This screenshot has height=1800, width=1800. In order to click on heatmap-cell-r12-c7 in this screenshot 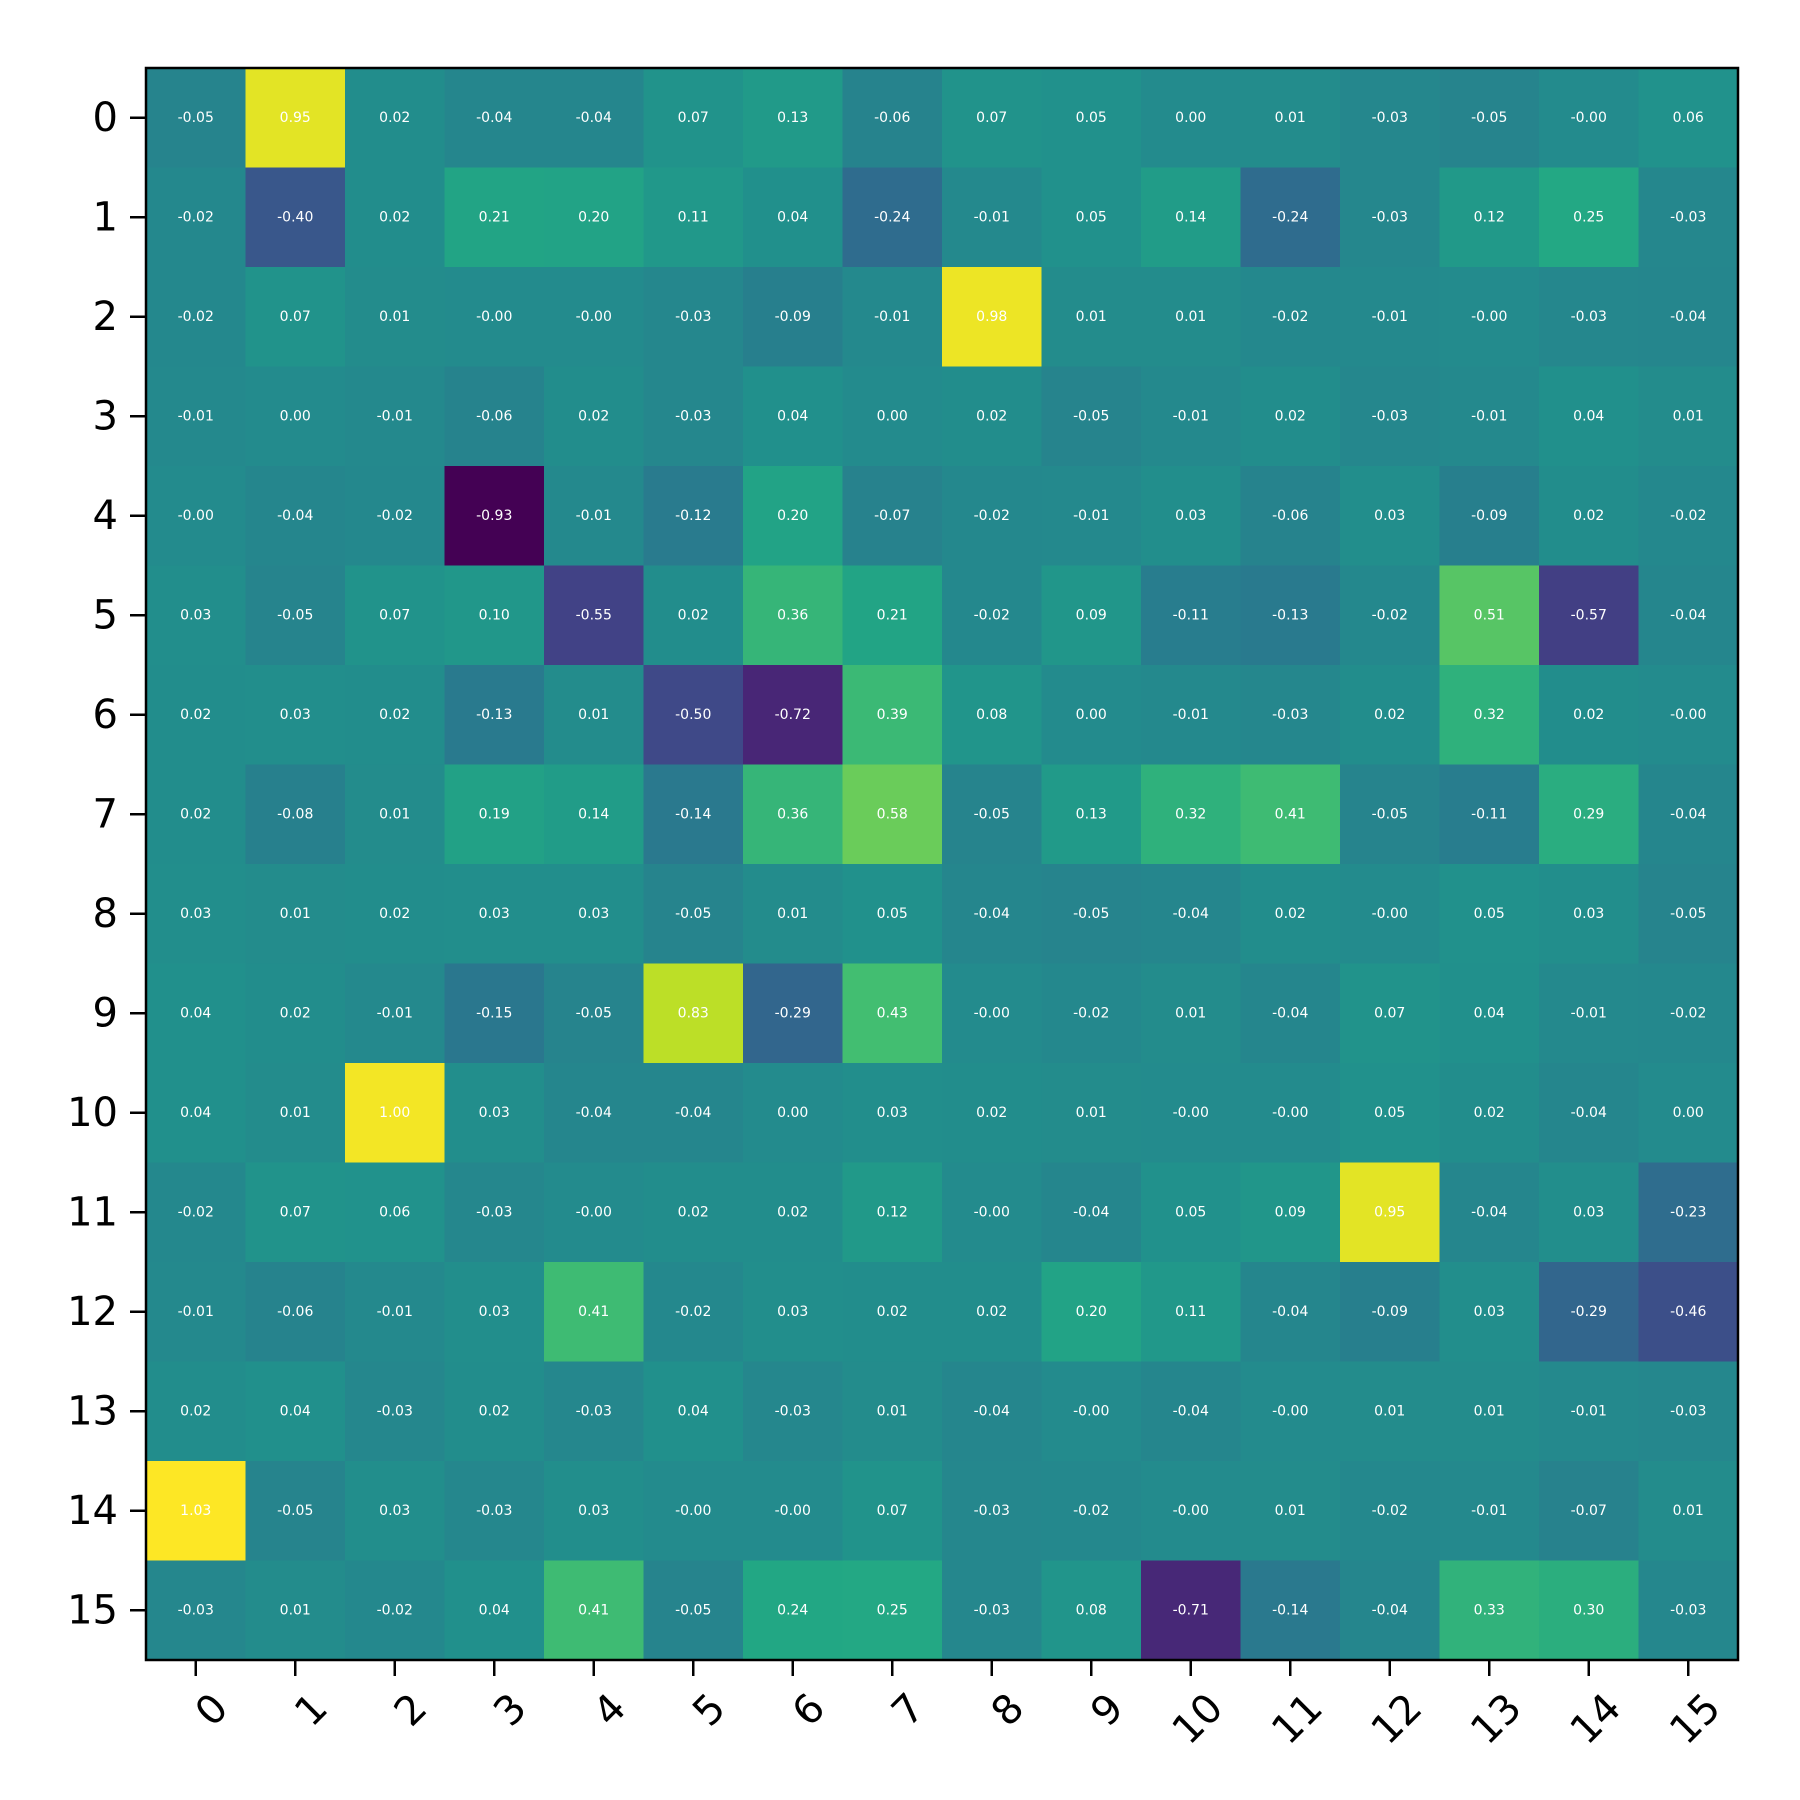, I will do `click(892, 1312)`.